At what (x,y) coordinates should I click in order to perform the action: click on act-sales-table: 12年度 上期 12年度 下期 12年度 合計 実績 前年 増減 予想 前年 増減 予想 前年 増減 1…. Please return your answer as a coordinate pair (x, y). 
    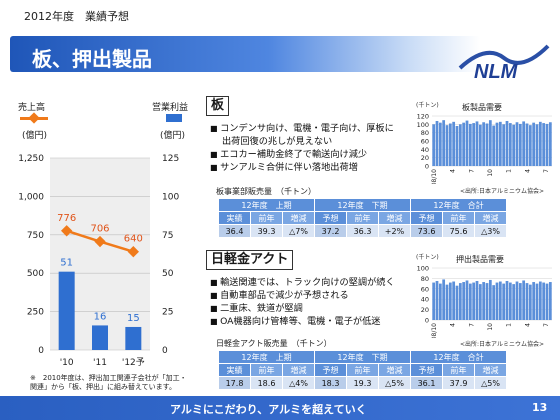
    Looking at the image, I should click on (362, 370).